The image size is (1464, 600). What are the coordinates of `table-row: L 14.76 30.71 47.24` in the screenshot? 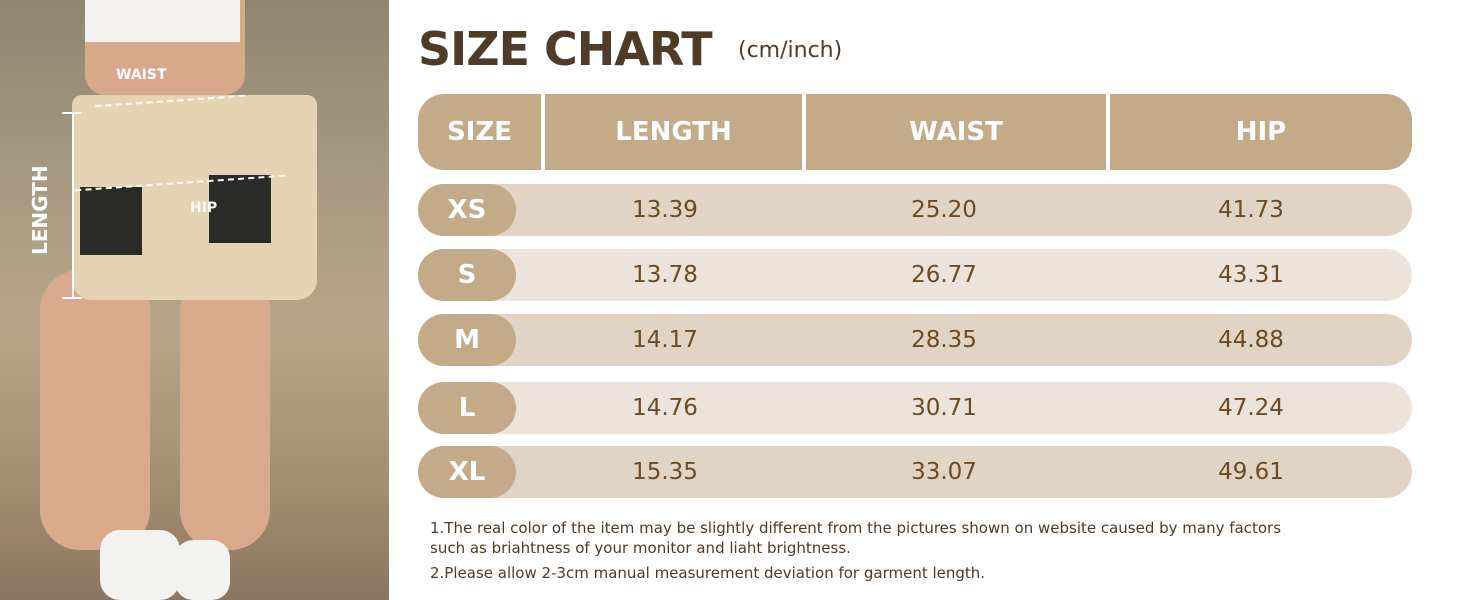 It's located at (915, 408).